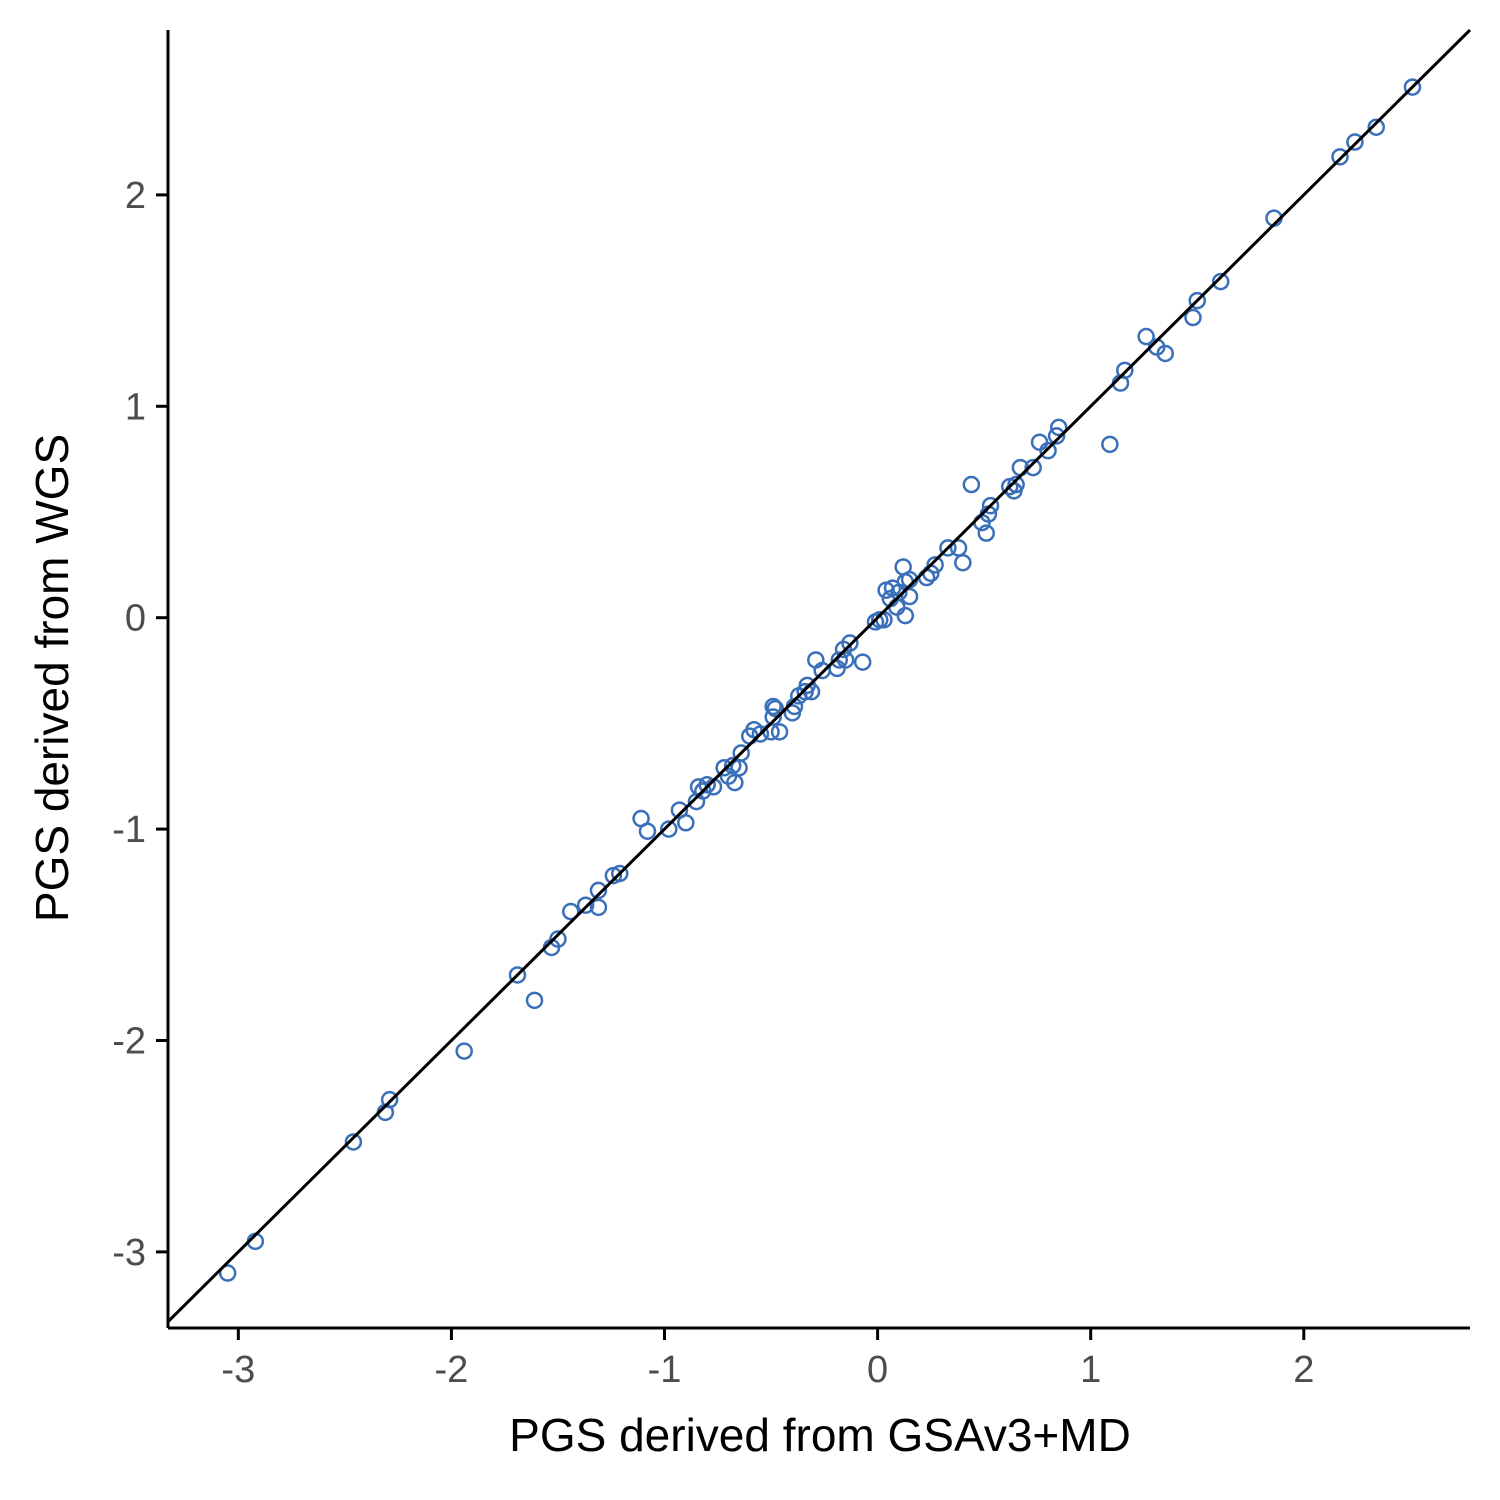 Image resolution: width=1500 pixels, height=1500 pixels. I want to click on y-tick-label: -1, so click(129, 830).